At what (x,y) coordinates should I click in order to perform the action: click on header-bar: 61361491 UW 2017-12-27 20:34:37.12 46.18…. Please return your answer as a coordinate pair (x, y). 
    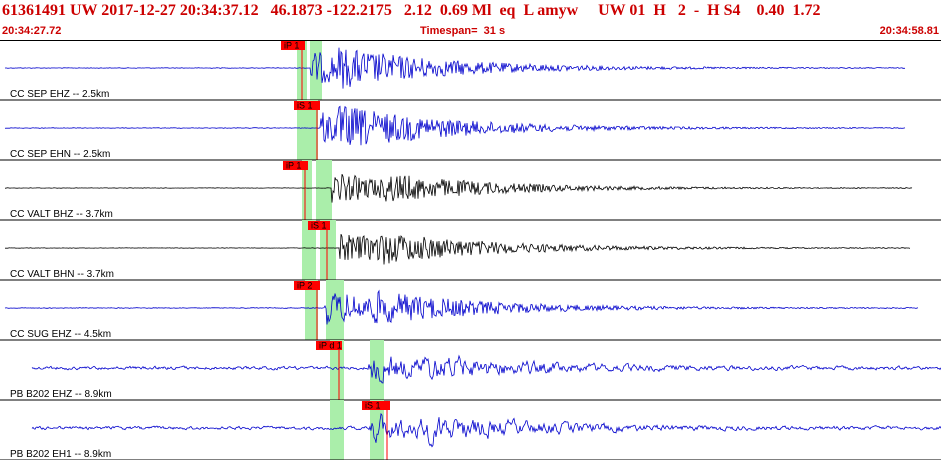
    Looking at the image, I should click on (470, 20).